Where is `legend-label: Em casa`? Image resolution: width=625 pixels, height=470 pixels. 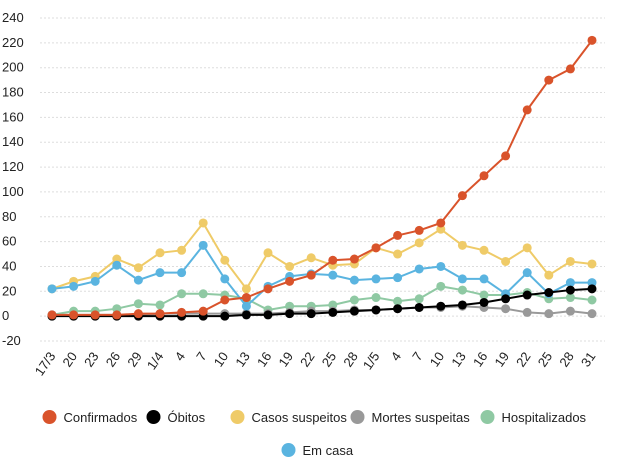 legend-label: Em casa is located at coordinates (328, 450).